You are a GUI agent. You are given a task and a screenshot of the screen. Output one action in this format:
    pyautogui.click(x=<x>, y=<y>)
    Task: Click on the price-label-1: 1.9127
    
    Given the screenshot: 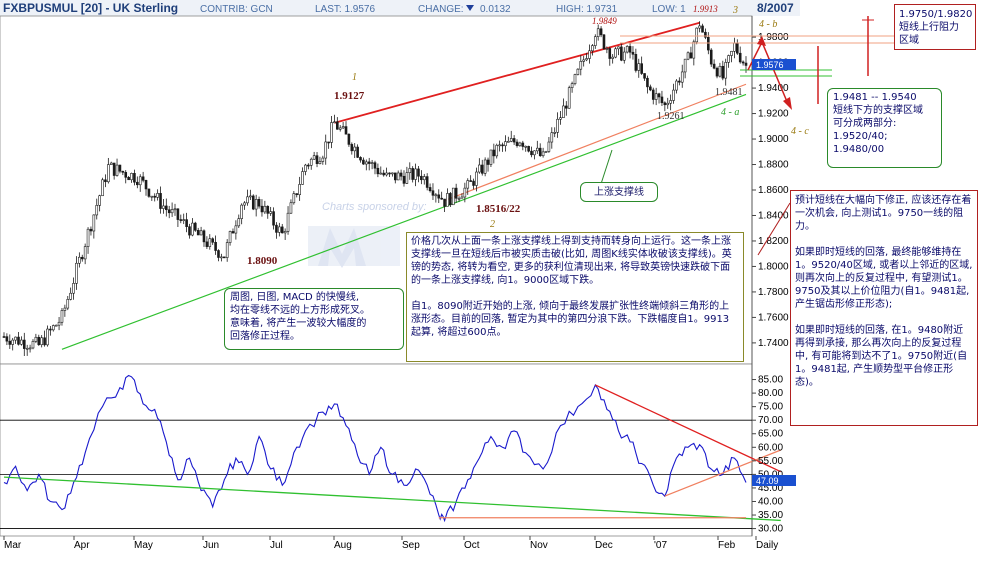 What is the action you would take?
    pyautogui.click(x=349, y=96)
    